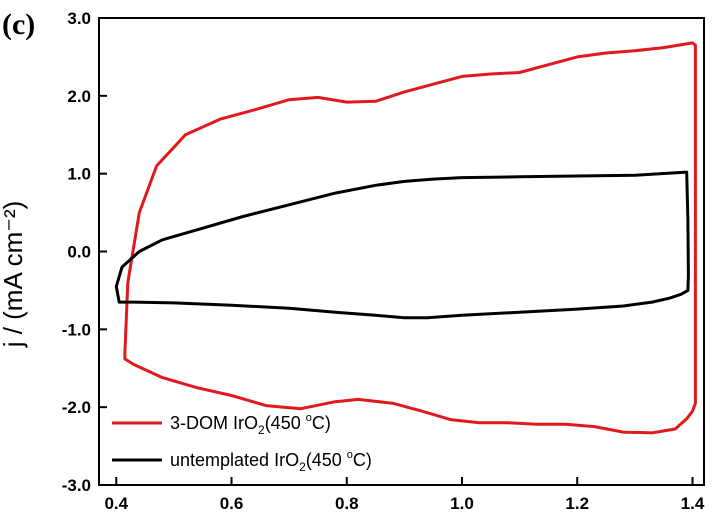 The width and height of the screenshot is (713, 519). What do you see at coordinates (76, 485) in the screenshot?
I see `y-tick-label: -3.0` at bounding box center [76, 485].